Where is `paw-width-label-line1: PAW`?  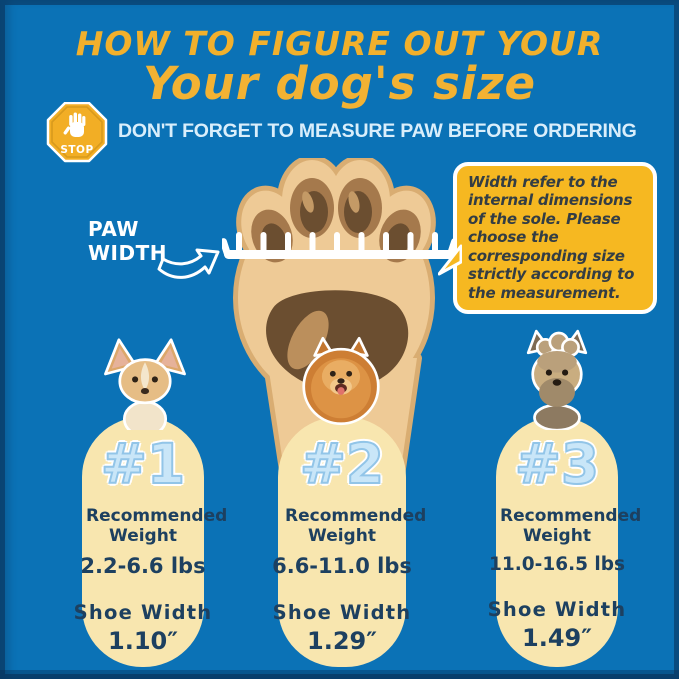
paw-width-label-line1: PAW is located at coordinates (113, 229).